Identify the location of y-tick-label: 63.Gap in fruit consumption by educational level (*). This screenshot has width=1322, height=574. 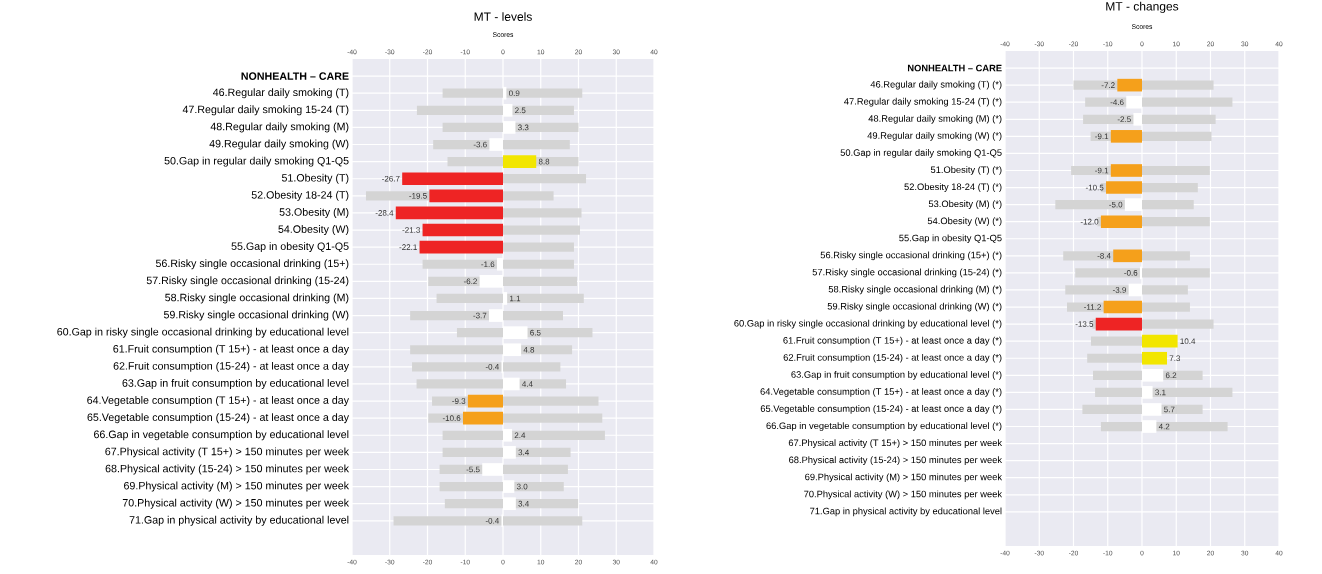
(896, 375).